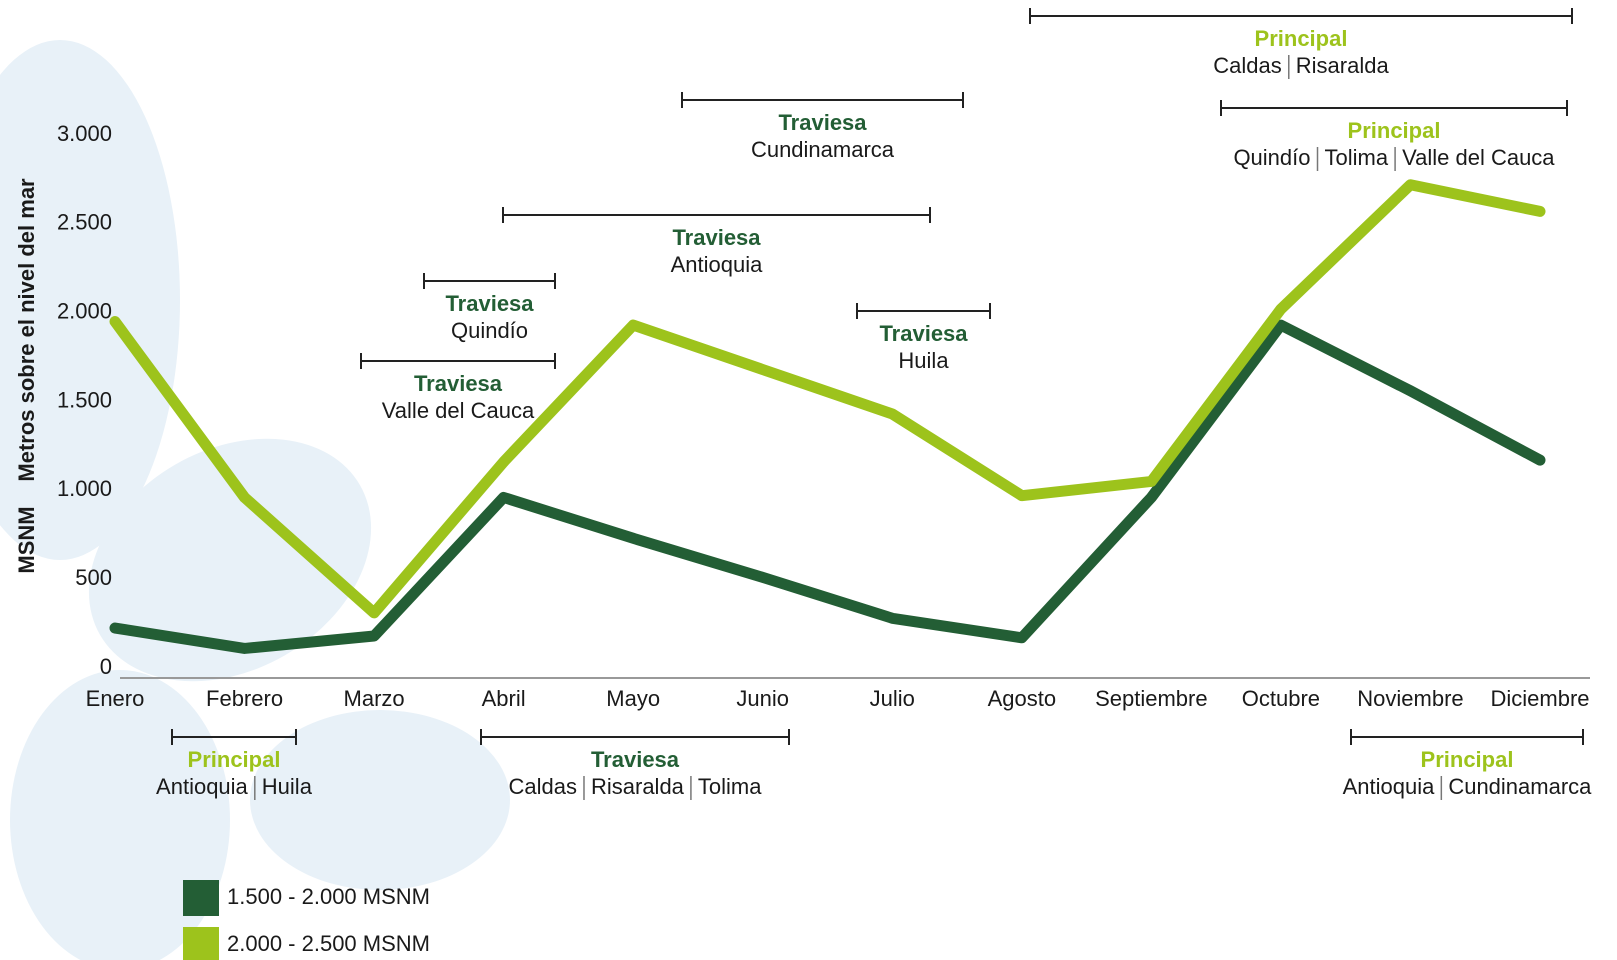 Image resolution: width=1617 pixels, height=960 pixels. Describe the element at coordinates (26, 539) in the screenshot. I see `y-unit-label: MSNM` at that location.